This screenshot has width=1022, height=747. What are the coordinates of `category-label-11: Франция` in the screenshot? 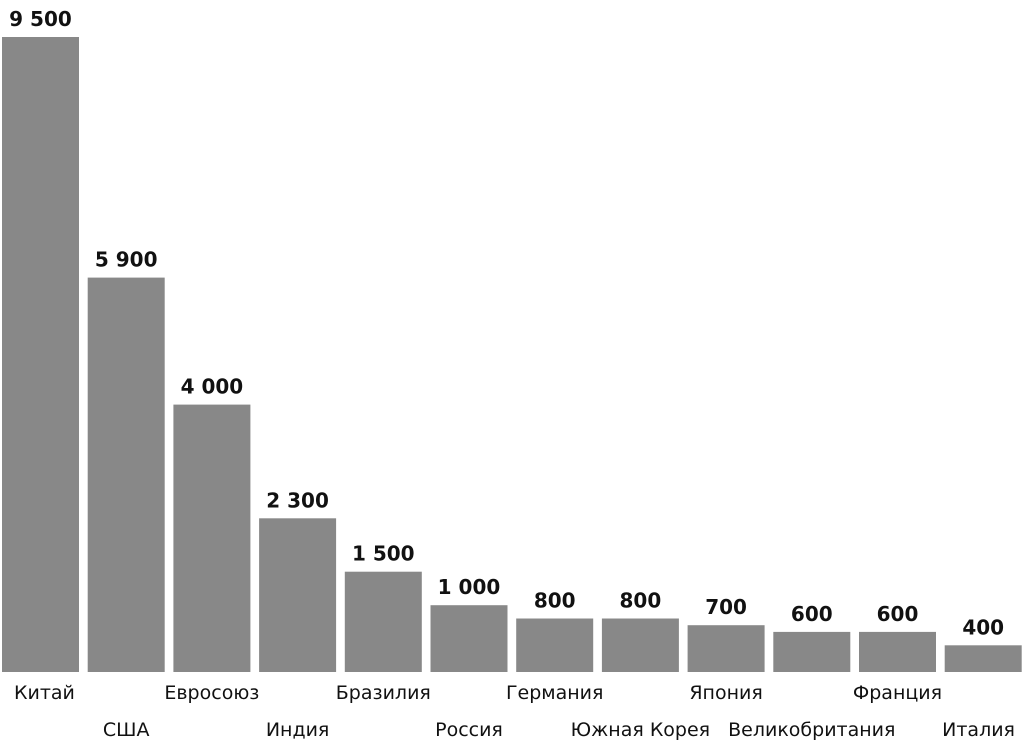 It's located at (897, 693).